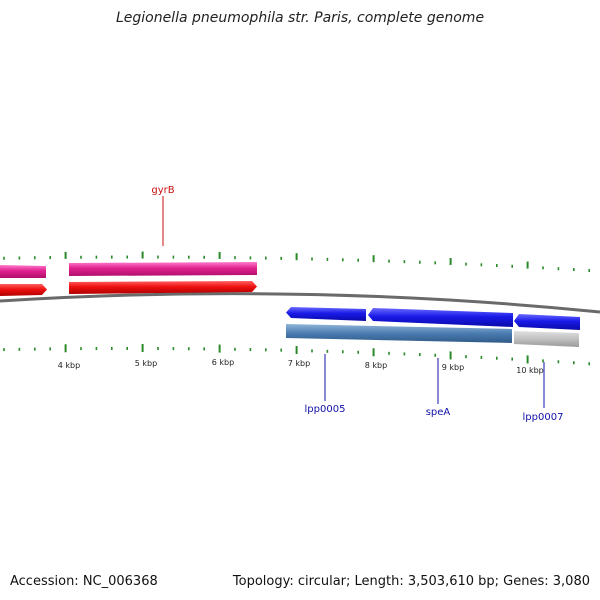 The image size is (600, 600). Describe the element at coordinates (453, 367) in the screenshot. I see `kbp-label: 9 kbp` at that location.